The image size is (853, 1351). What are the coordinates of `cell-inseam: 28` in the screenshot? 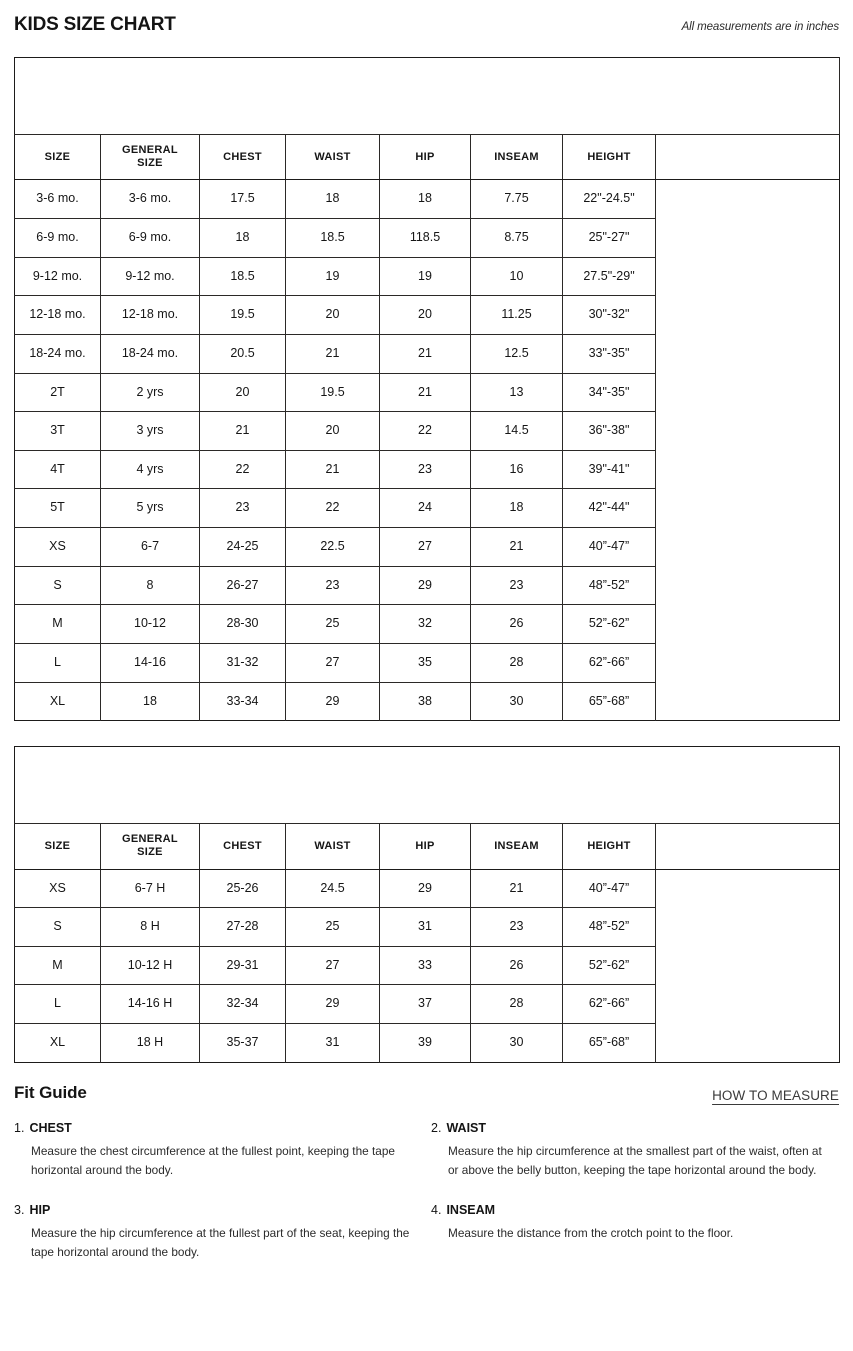 It's located at (516, 1004).